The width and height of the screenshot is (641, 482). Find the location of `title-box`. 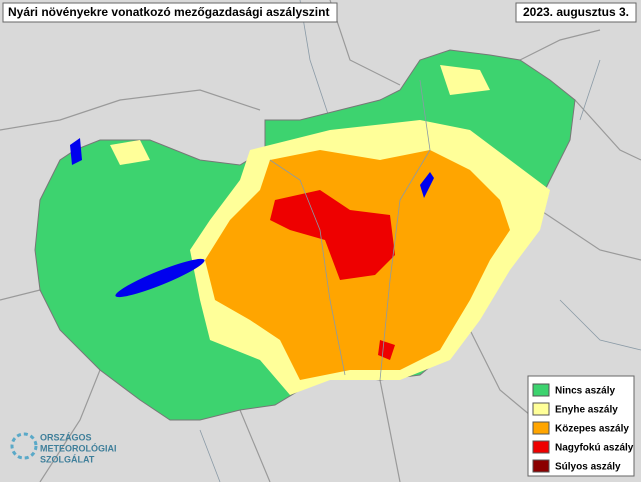

title-box is located at coordinates (170, 12).